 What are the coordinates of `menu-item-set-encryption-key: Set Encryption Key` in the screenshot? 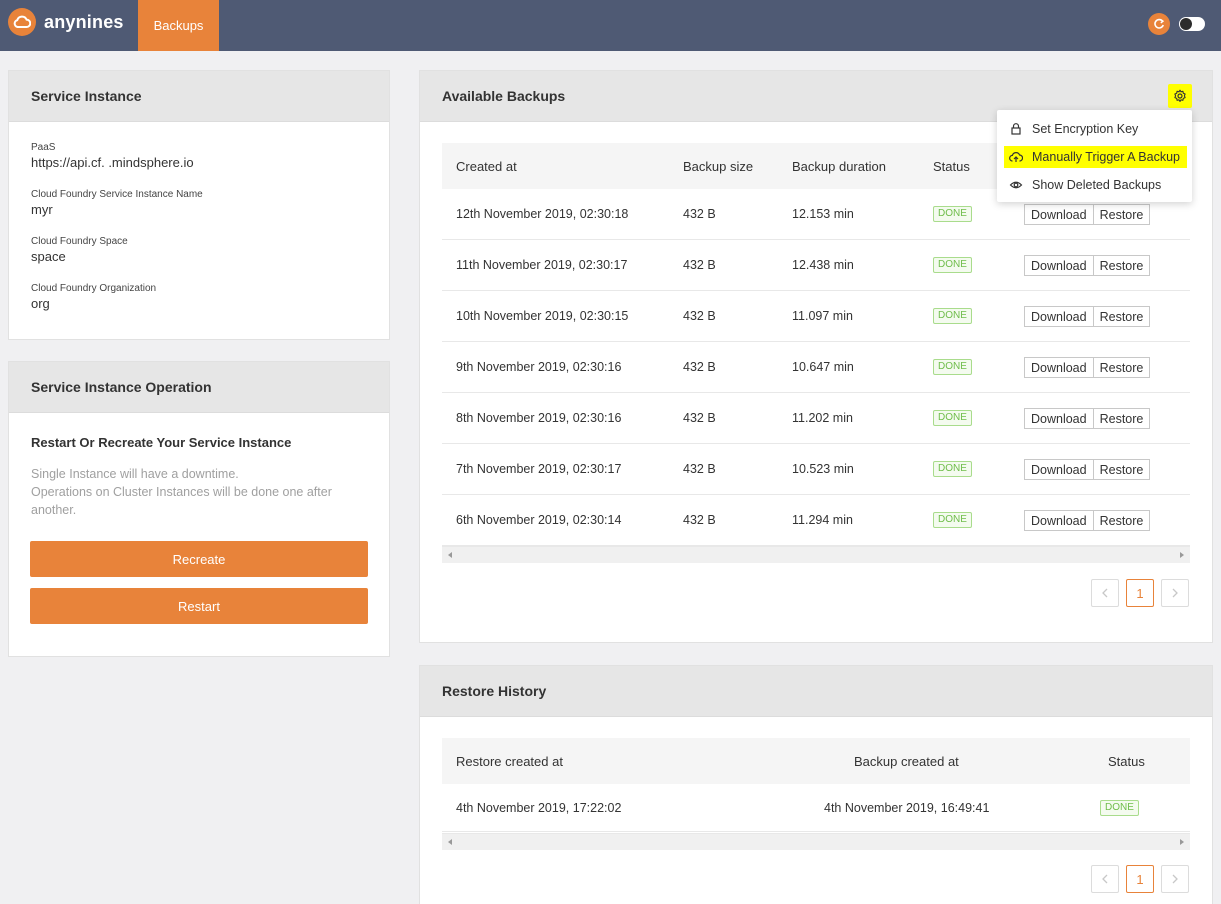 It's located at (1071, 129).